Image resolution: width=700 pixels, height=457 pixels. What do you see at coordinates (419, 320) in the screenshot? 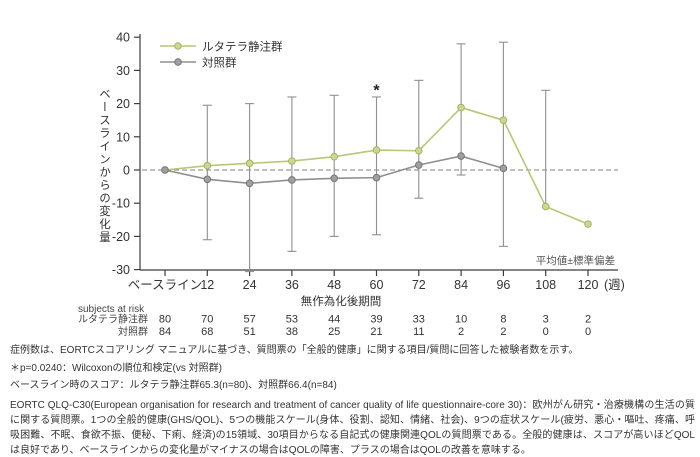
I see `risk-count: 33` at bounding box center [419, 320].